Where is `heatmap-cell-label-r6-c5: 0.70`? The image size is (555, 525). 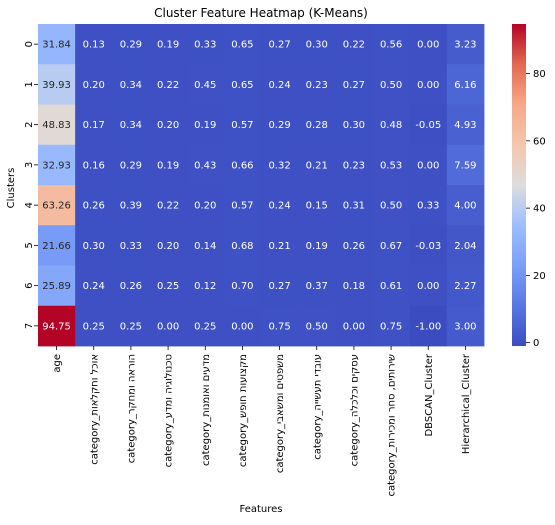
heatmap-cell-label-r6-c5: 0.70 is located at coordinates (242, 286).